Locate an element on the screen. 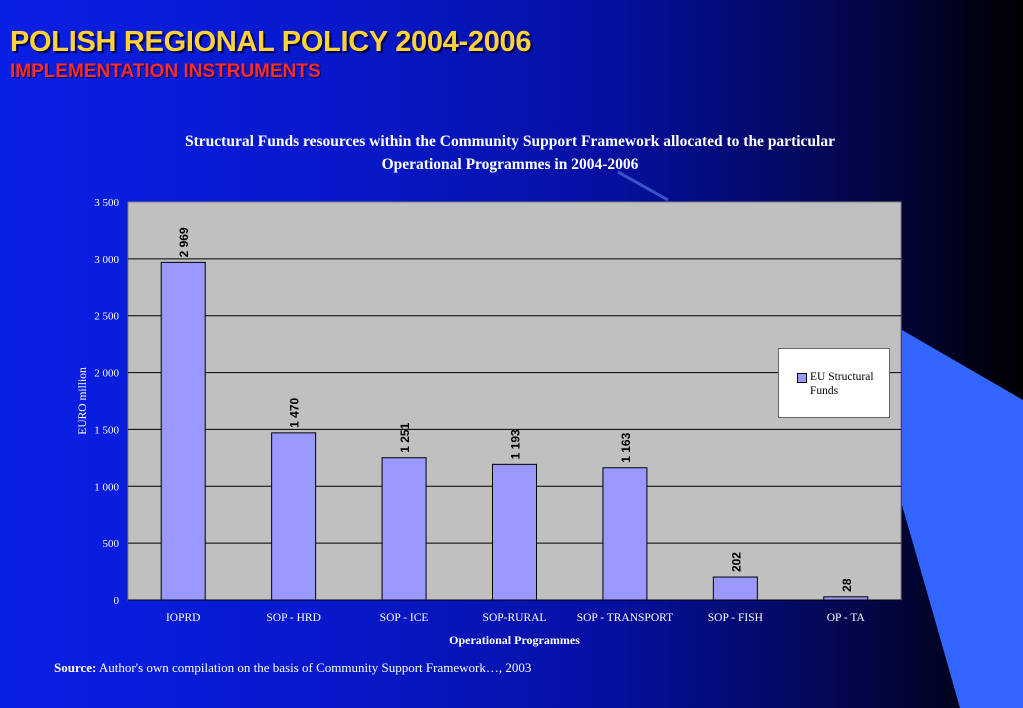 Image resolution: width=1023 pixels, height=708 pixels. chart-legend: EU Structural Funds is located at coordinates (834, 383).